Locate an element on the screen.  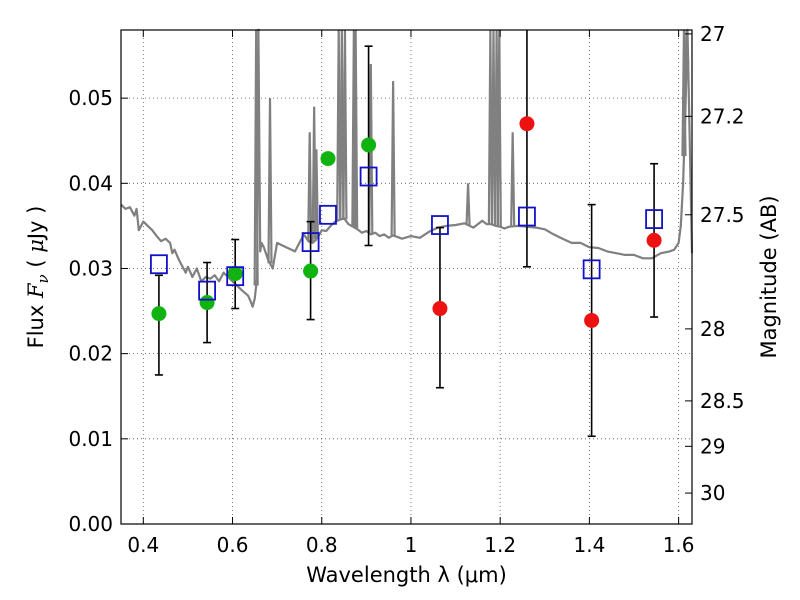
y-axis-label-symbol: F is located at coordinates (36, 290).